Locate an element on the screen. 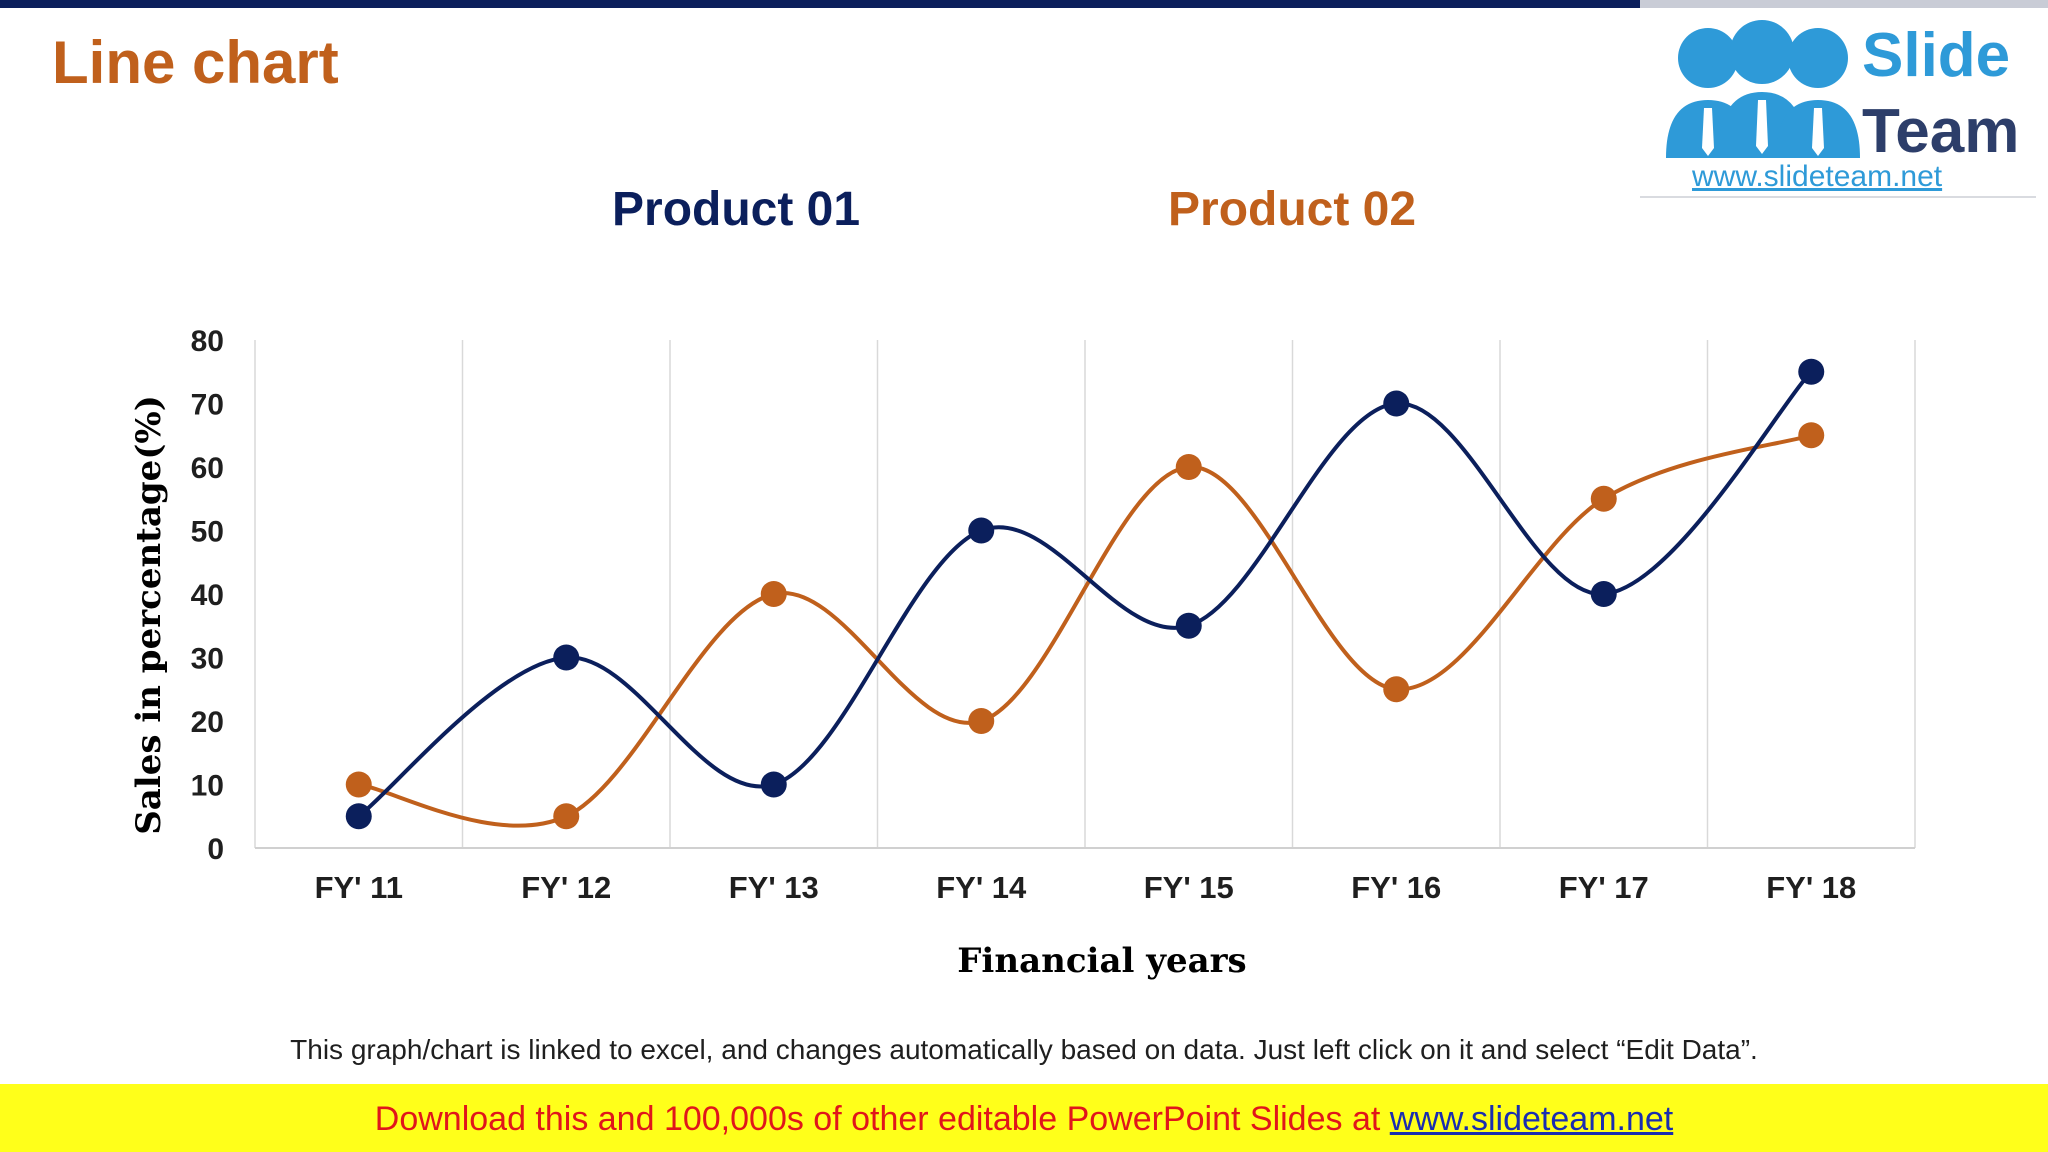 The width and height of the screenshot is (2048, 1152). slide-title: Line chart is located at coordinates (195, 62).